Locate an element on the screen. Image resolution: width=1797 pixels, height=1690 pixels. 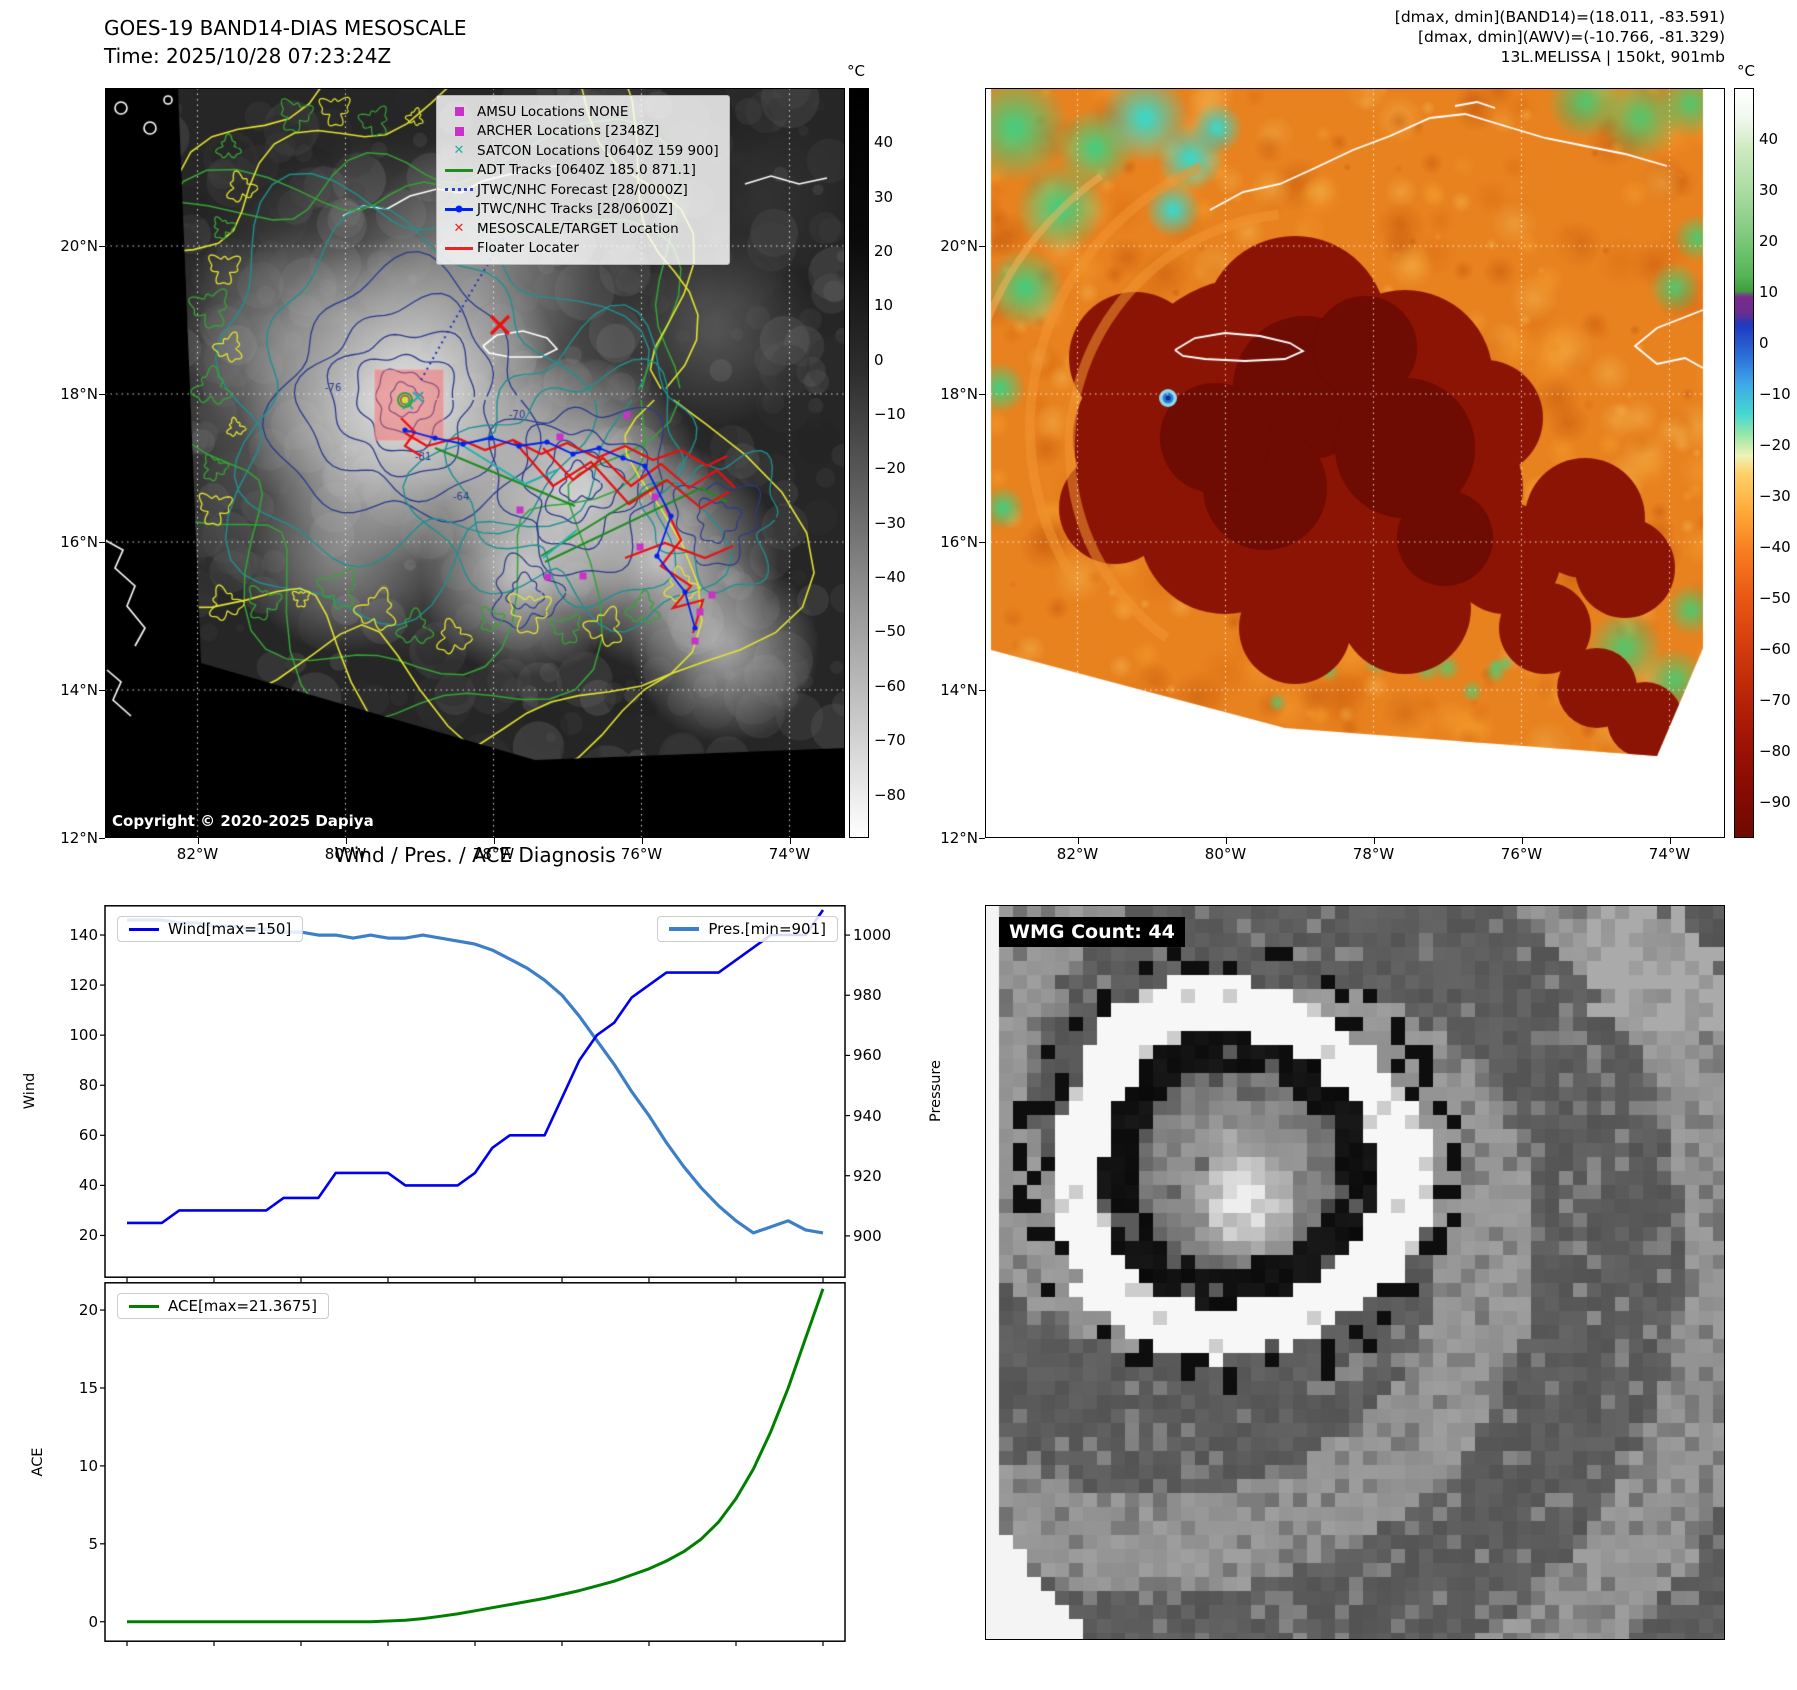
awv-title-line3: 13L.MELISSA | 150kt, 901mb is located at coordinates (1612, 57).